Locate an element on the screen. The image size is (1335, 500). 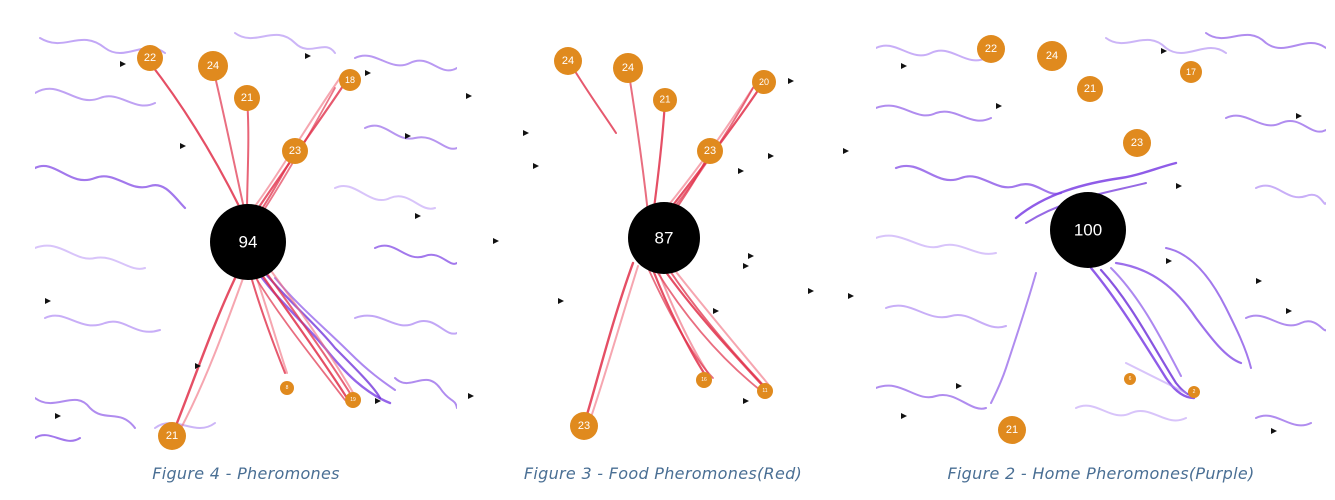
nest-count: 100 is located at coordinates (1088, 230).